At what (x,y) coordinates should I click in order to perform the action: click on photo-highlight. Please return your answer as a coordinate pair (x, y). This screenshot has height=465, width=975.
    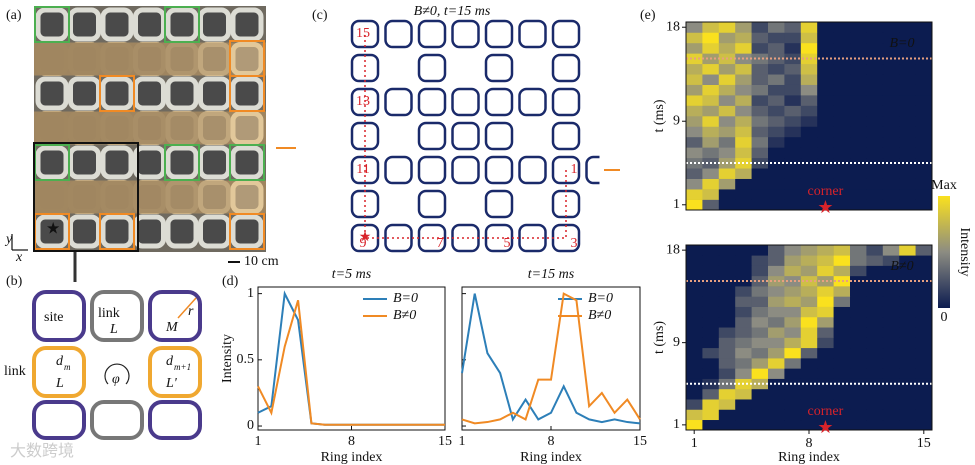
    Looking at the image, I should click on (247, 93).